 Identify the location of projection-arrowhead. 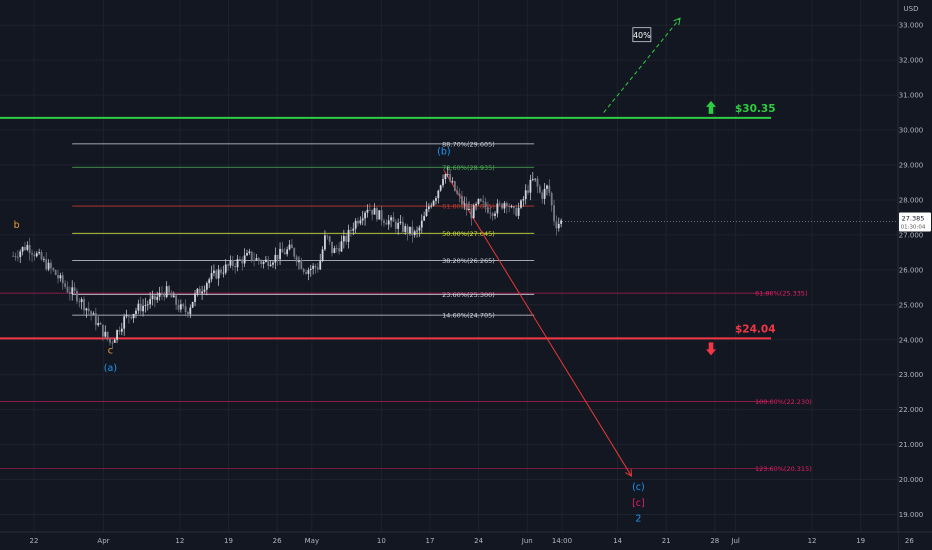
(677, 21).